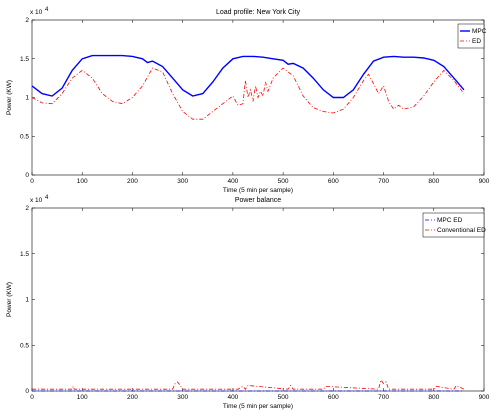  Describe the element at coordinates (479, 31) in the screenshot. I see `legend-label: MPC` at that location.